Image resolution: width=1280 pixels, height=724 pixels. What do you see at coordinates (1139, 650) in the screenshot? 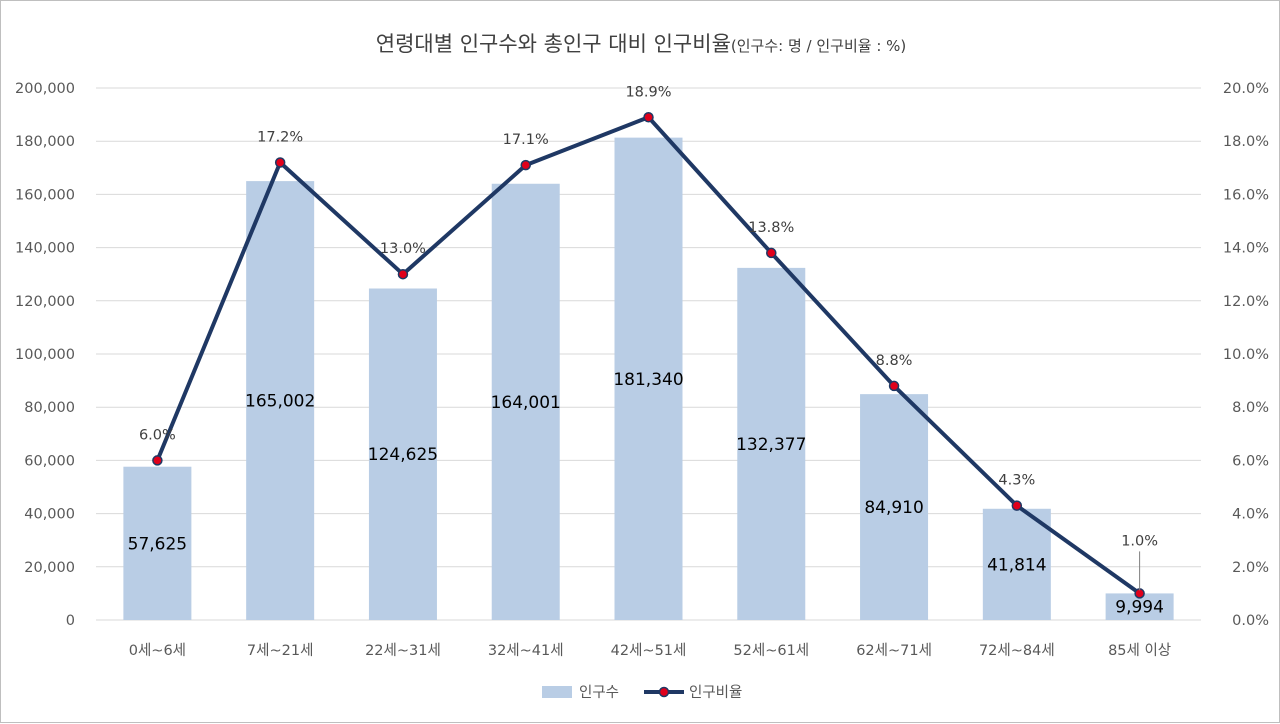
I see `category-label: 85세 이상` at bounding box center [1139, 650].